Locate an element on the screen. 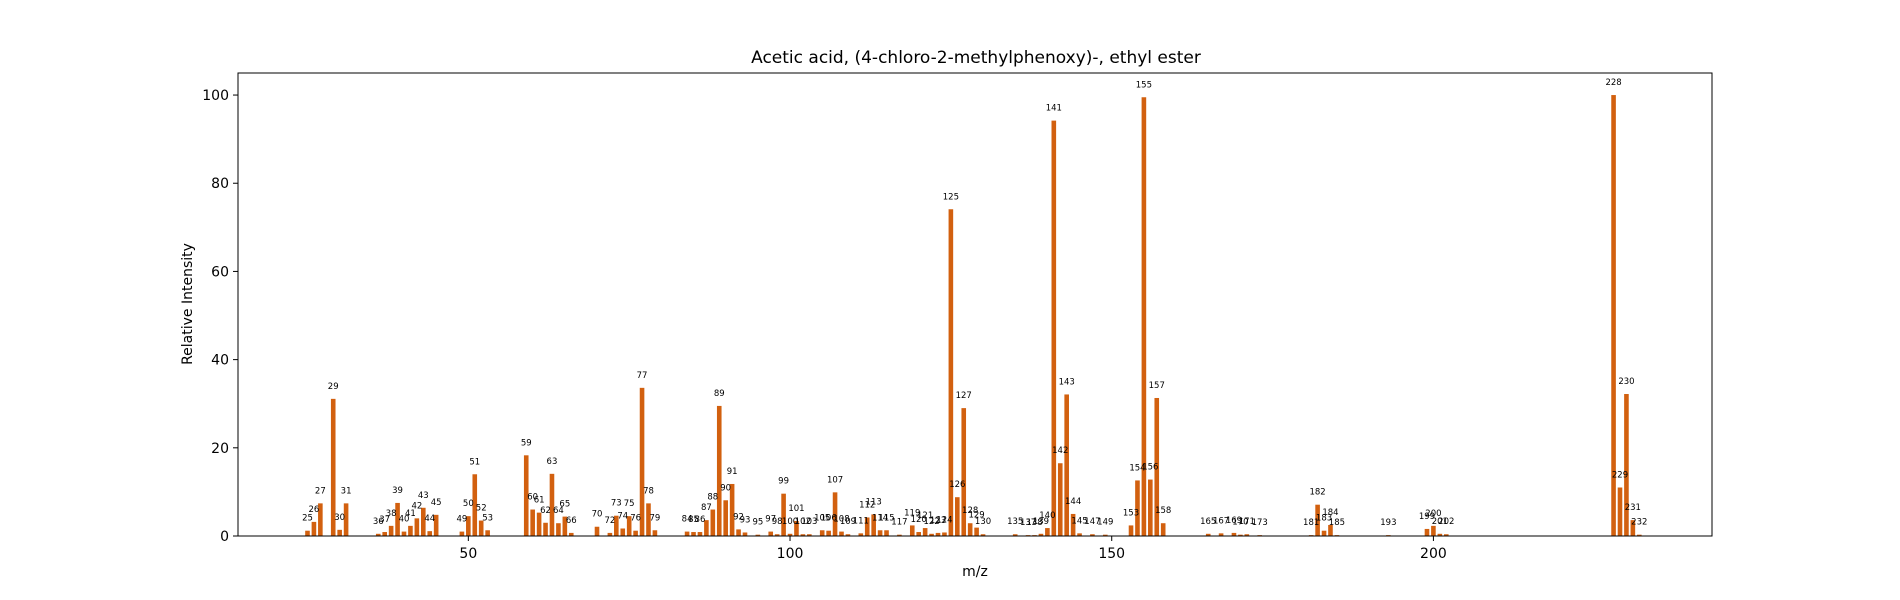 The height and width of the screenshot is (600, 1900). peak-label-mz-37: 37 is located at coordinates (384, 520).